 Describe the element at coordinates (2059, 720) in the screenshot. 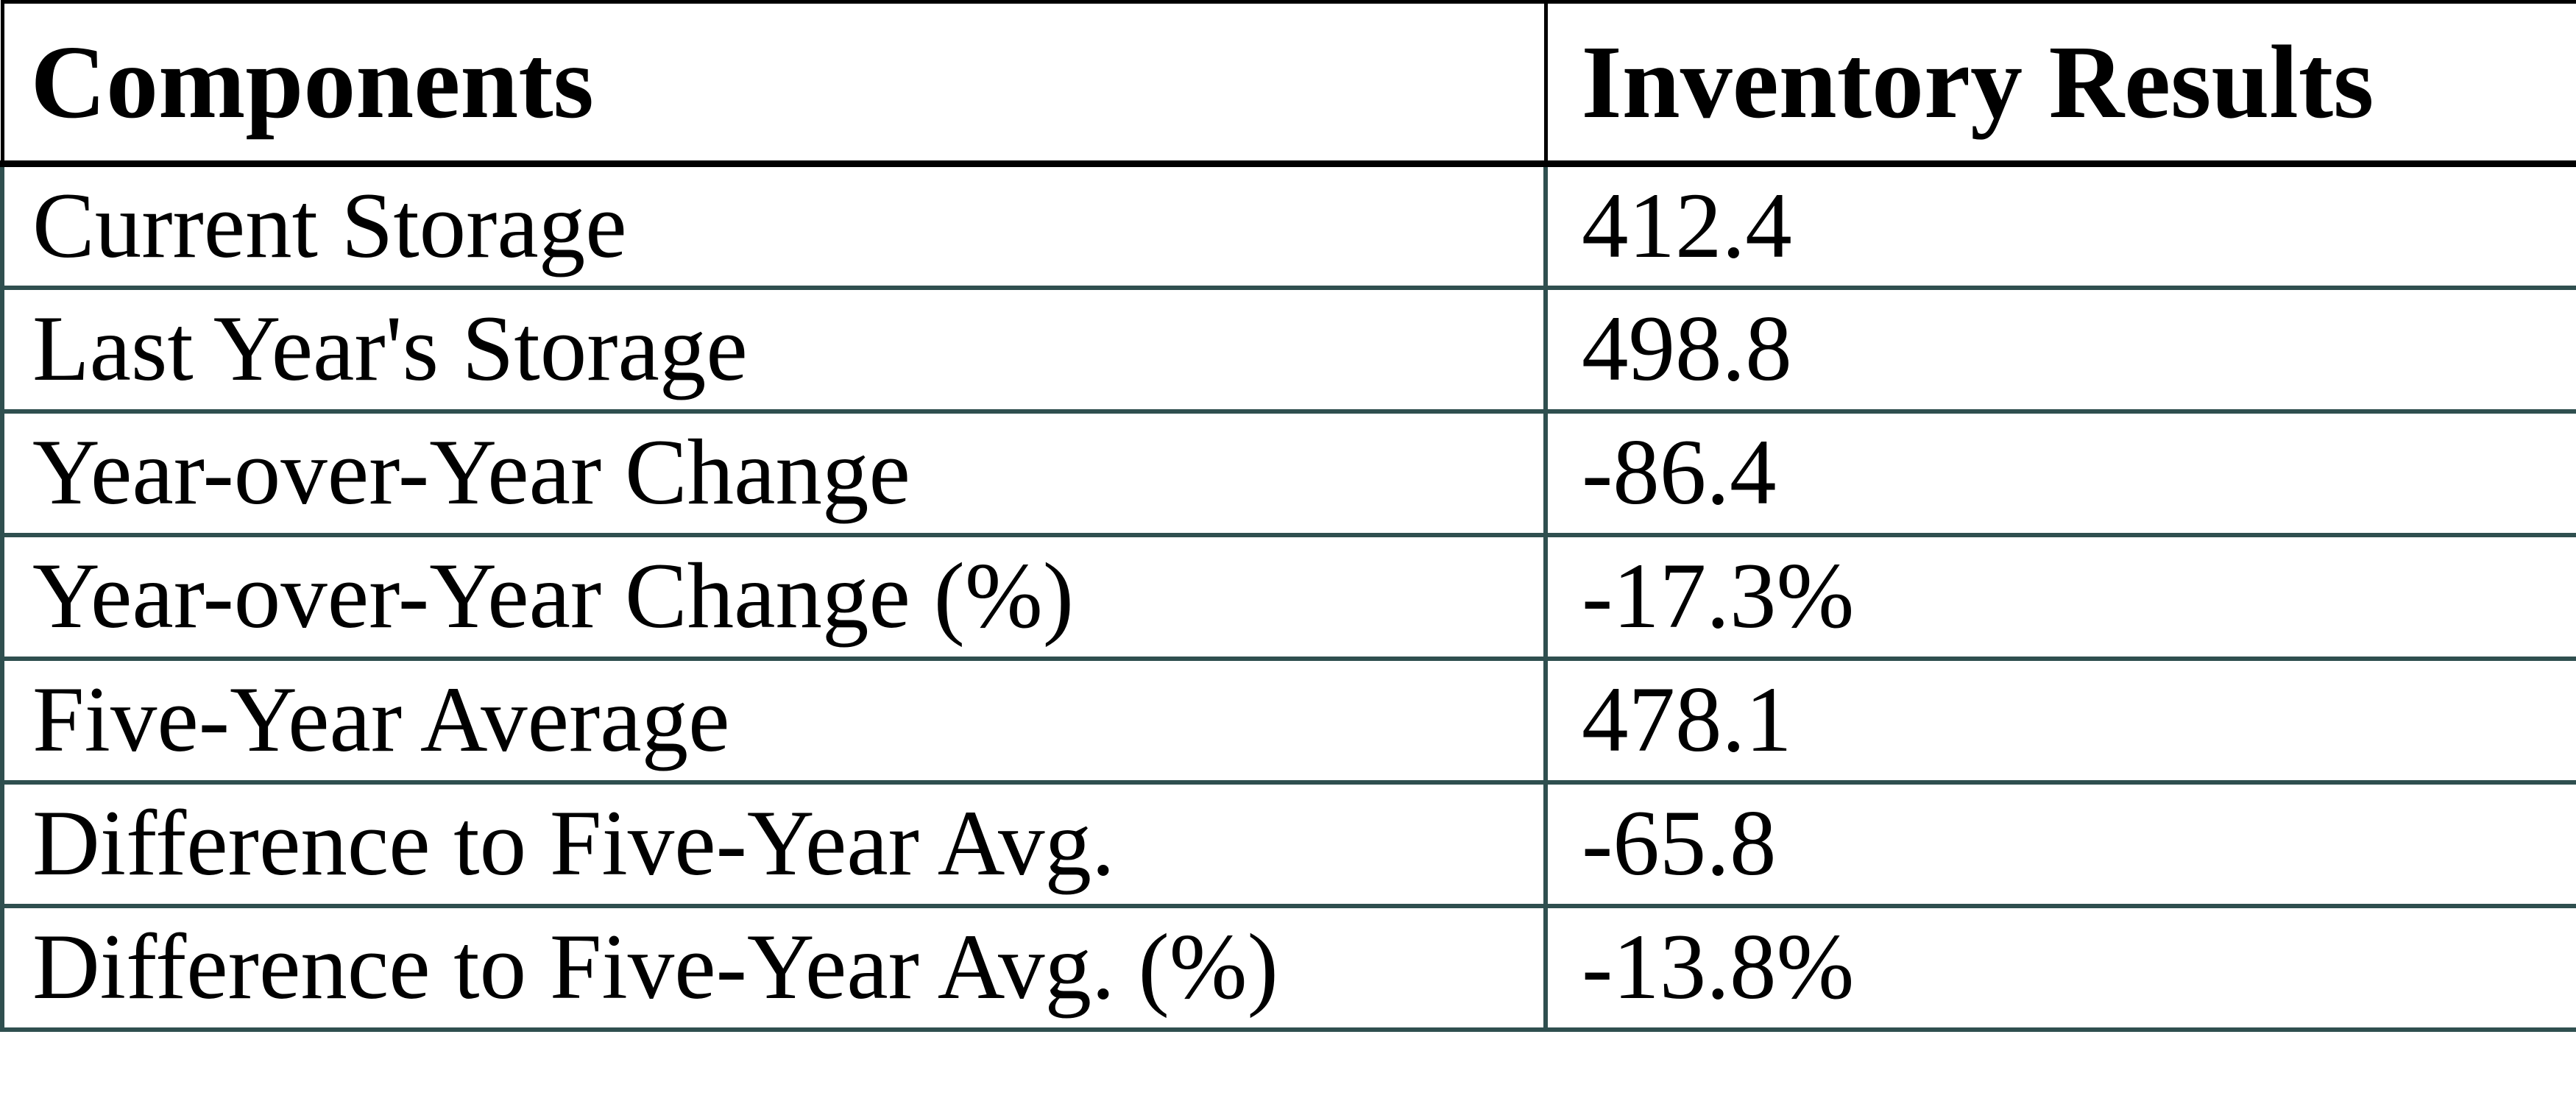

I see `row-value-five-year-average: 478.1` at that location.